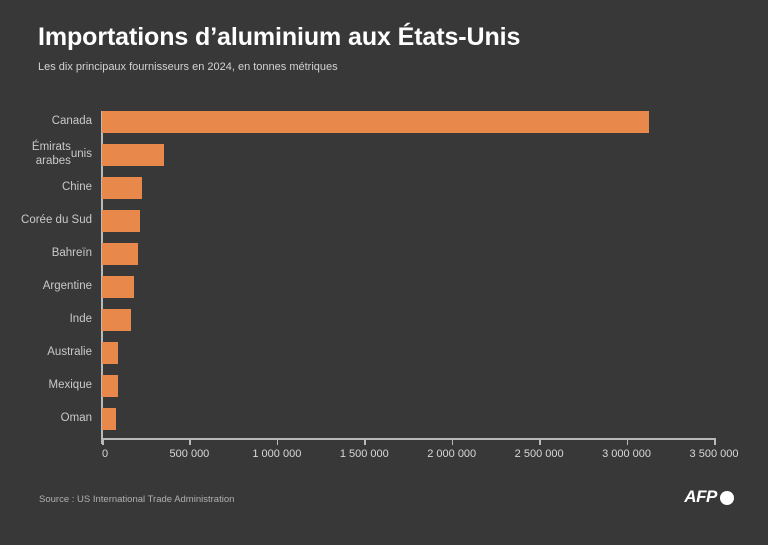 The height and width of the screenshot is (545, 768). I want to click on bar-category-label-line: Bahreïn, so click(71, 252).